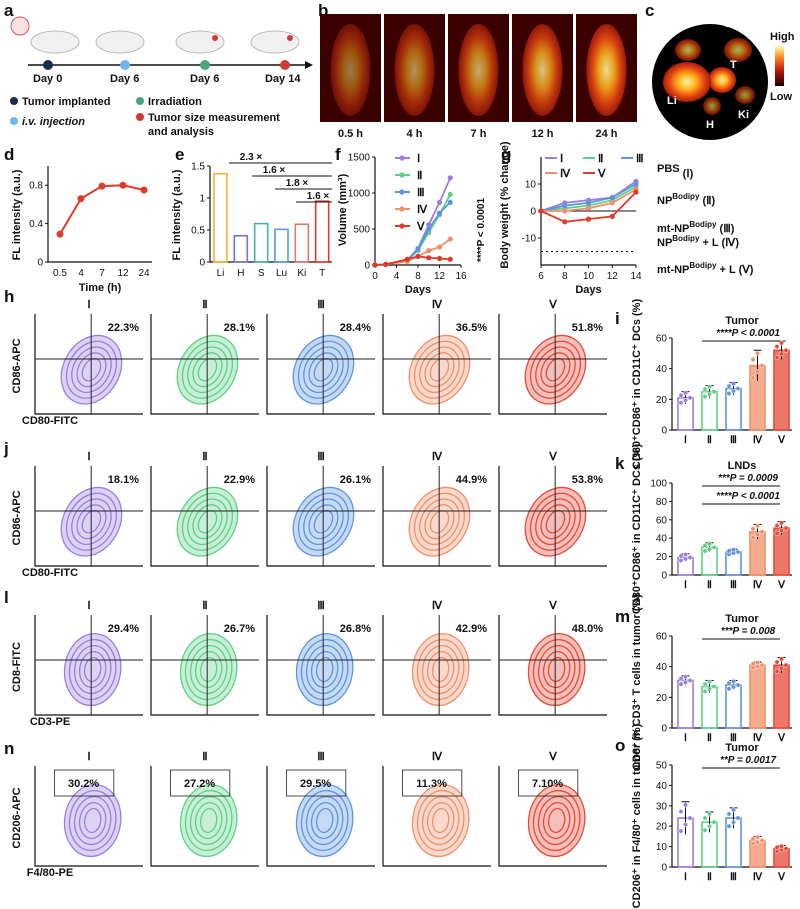 Image resolution: width=800 pixels, height=909 pixels. What do you see at coordinates (617, 318) in the screenshot?
I see `panel-letter: i` at bounding box center [617, 318].